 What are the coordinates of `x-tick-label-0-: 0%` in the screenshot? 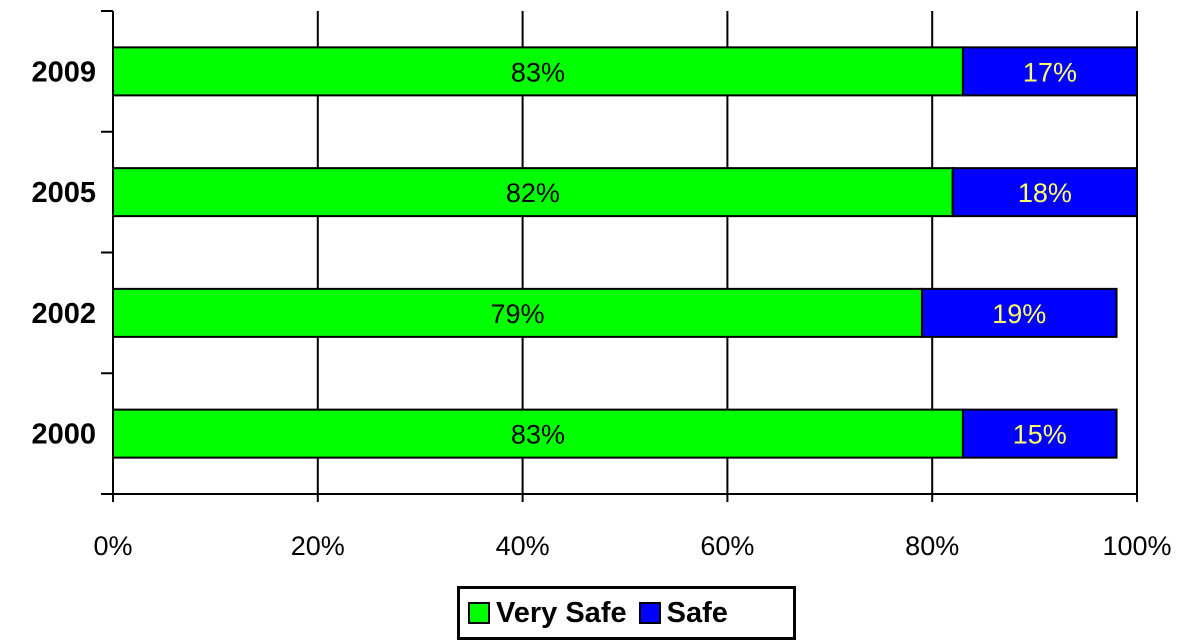 It's located at (112, 546).